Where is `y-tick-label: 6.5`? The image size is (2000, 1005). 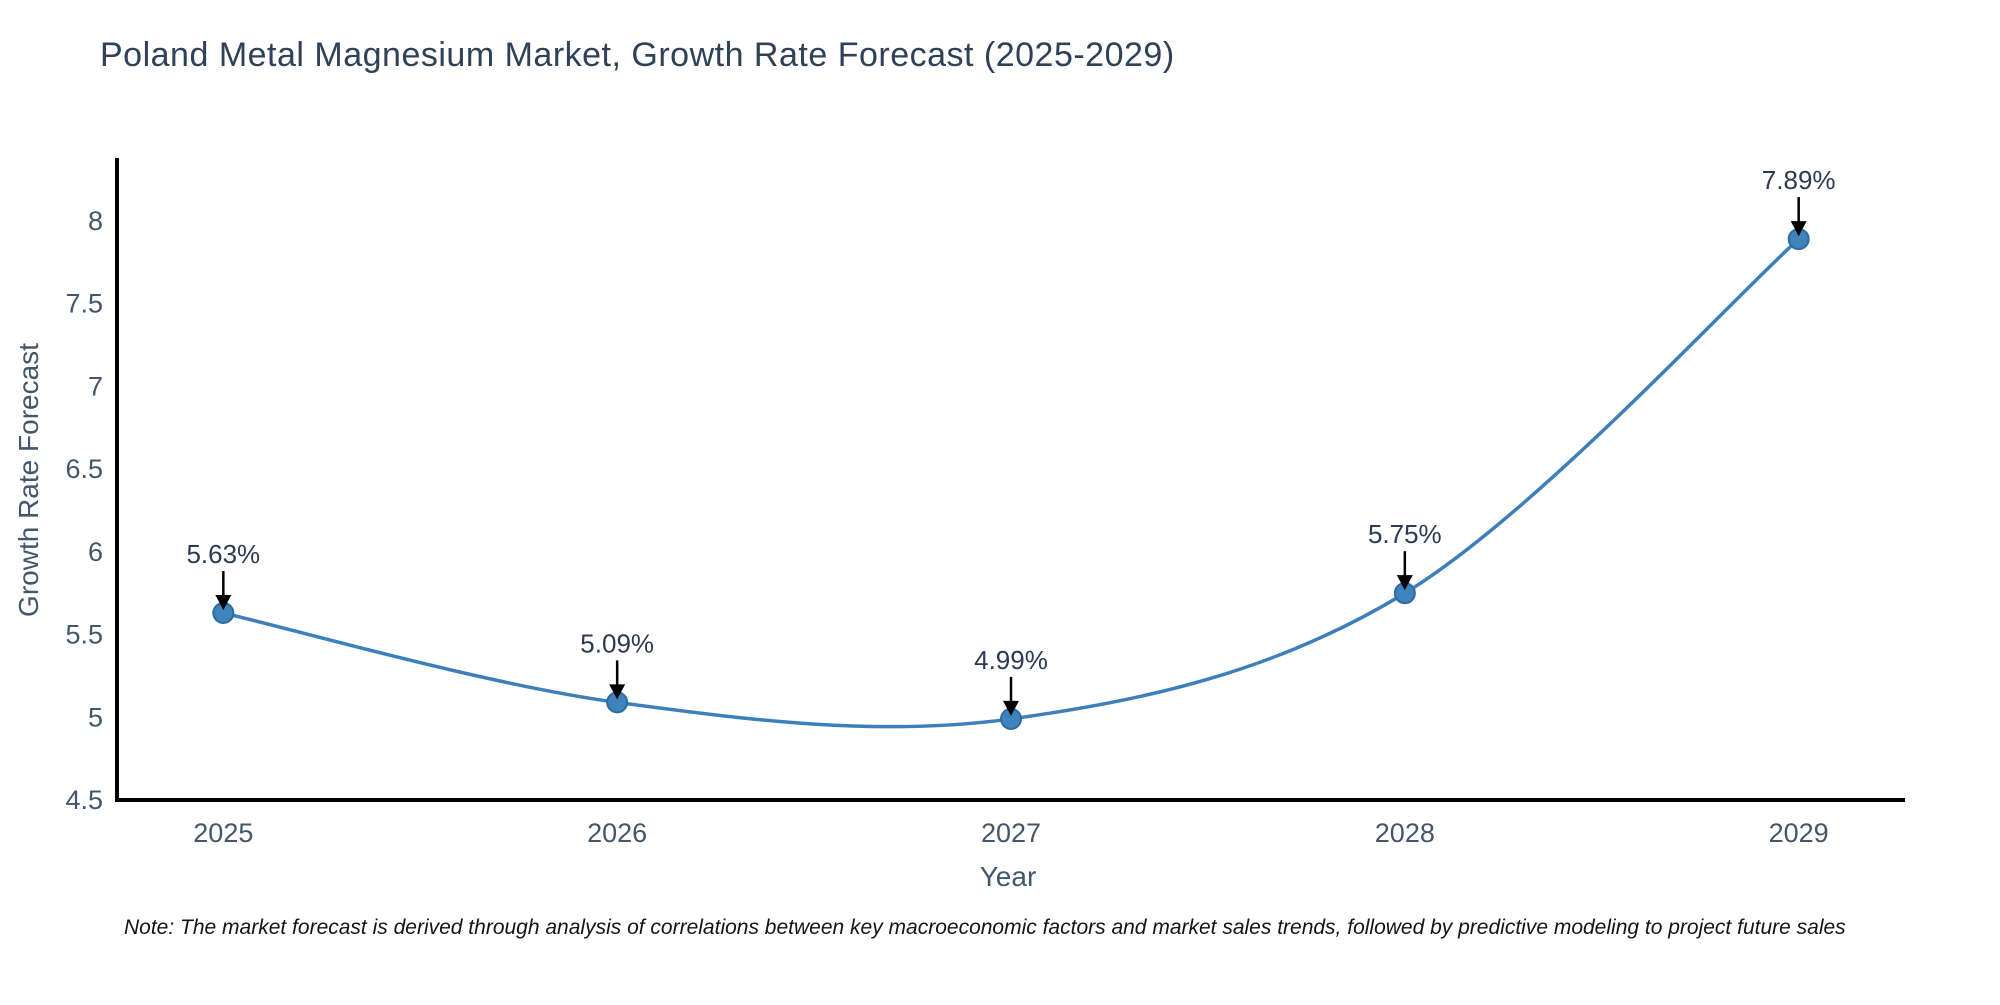
y-tick-label: 6.5 is located at coordinates (84, 469).